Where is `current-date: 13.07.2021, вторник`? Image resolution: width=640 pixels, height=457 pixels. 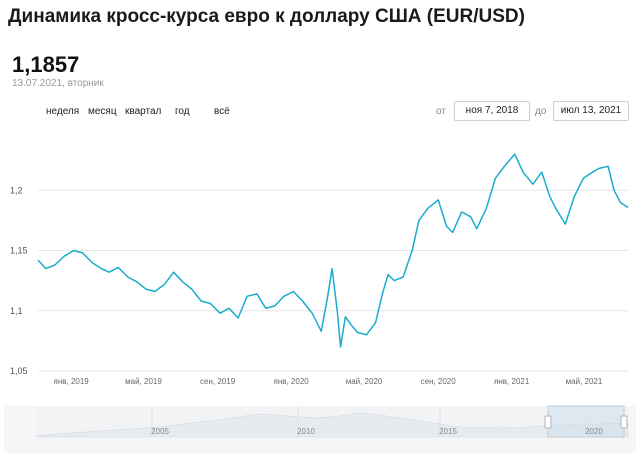 current-date: 13.07.2021, вторник is located at coordinates (58, 83).